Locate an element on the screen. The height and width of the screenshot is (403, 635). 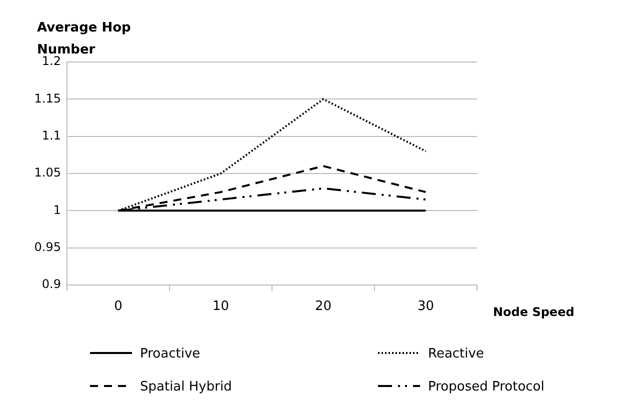
legend-label: Proactive is located at coordinates (170, 354).